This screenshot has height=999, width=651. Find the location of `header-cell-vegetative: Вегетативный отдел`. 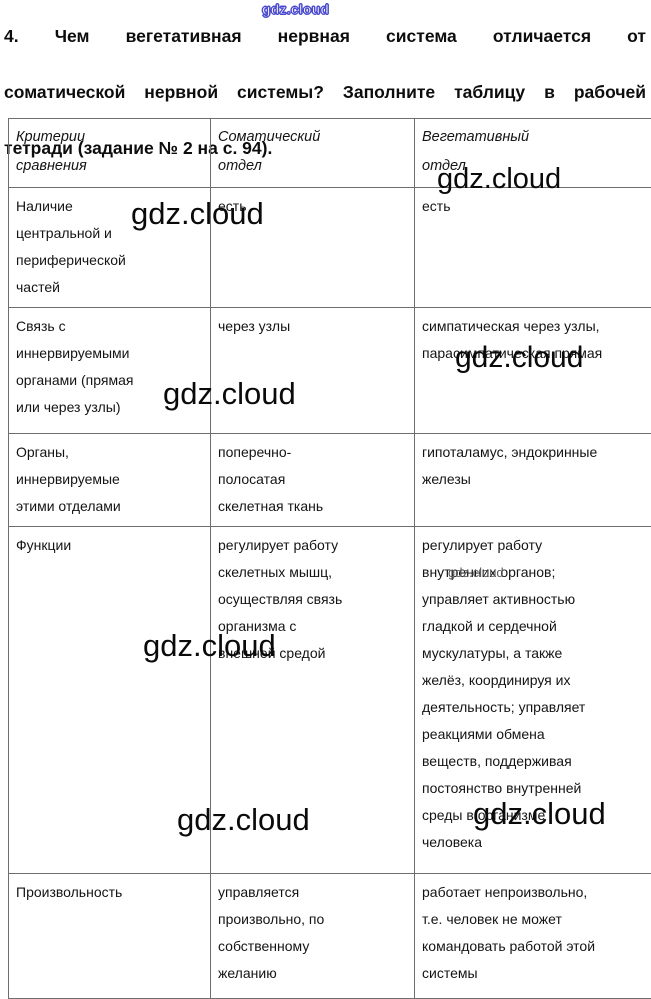

header-cell-vegetative: Вегетативный отдел is located at coordinates (533, 153).